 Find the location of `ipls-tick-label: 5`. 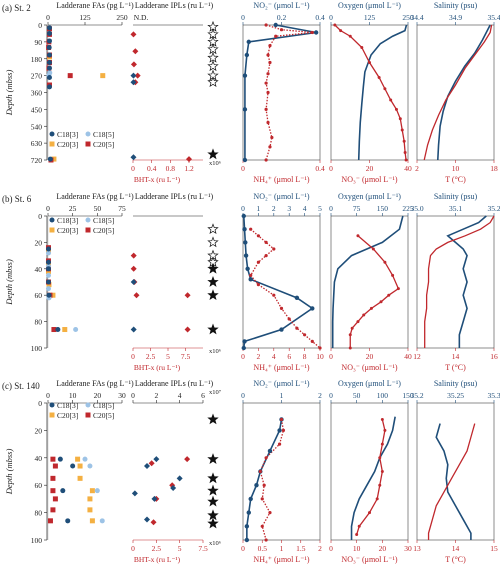

ipls-tick-label: 5 is located at coordinates (180, 548).